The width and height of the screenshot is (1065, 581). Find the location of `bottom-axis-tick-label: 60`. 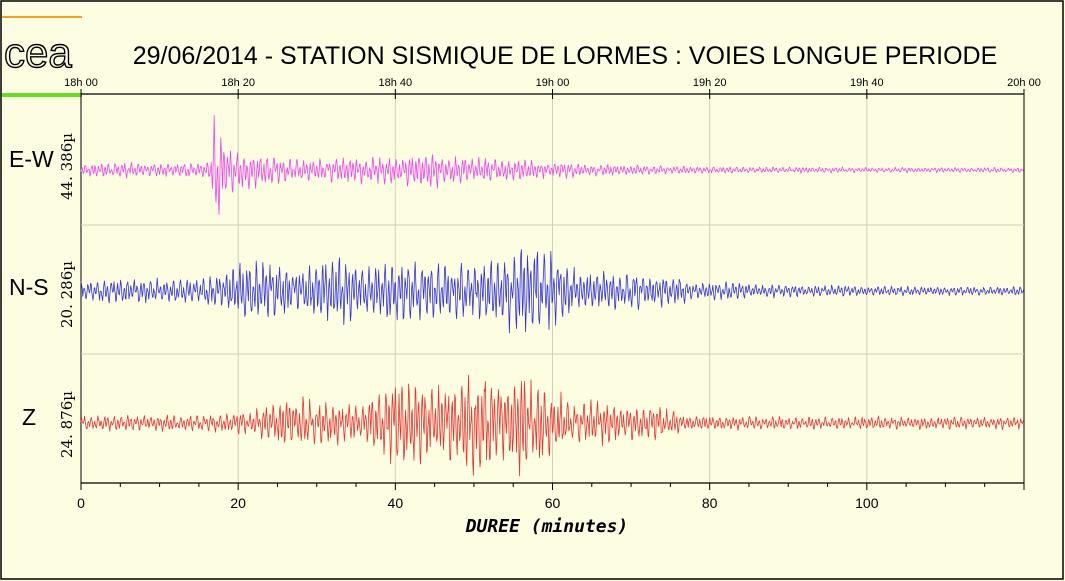

bottom-axis-tick-label: 60 is located at coordinates (553, 503).